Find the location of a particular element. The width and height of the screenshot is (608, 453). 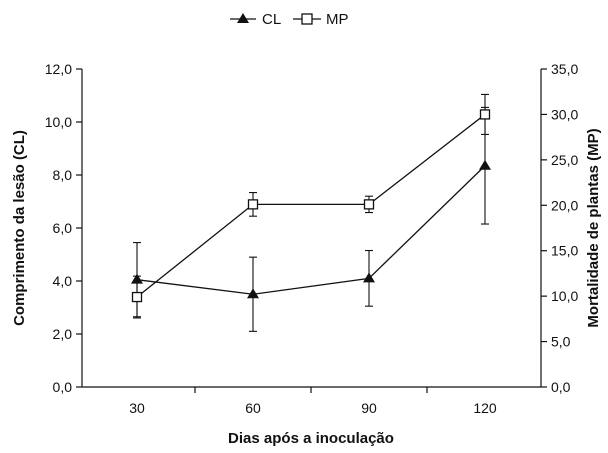

y-tick-label-left: 4,0 is located at coordinates (63, 281).